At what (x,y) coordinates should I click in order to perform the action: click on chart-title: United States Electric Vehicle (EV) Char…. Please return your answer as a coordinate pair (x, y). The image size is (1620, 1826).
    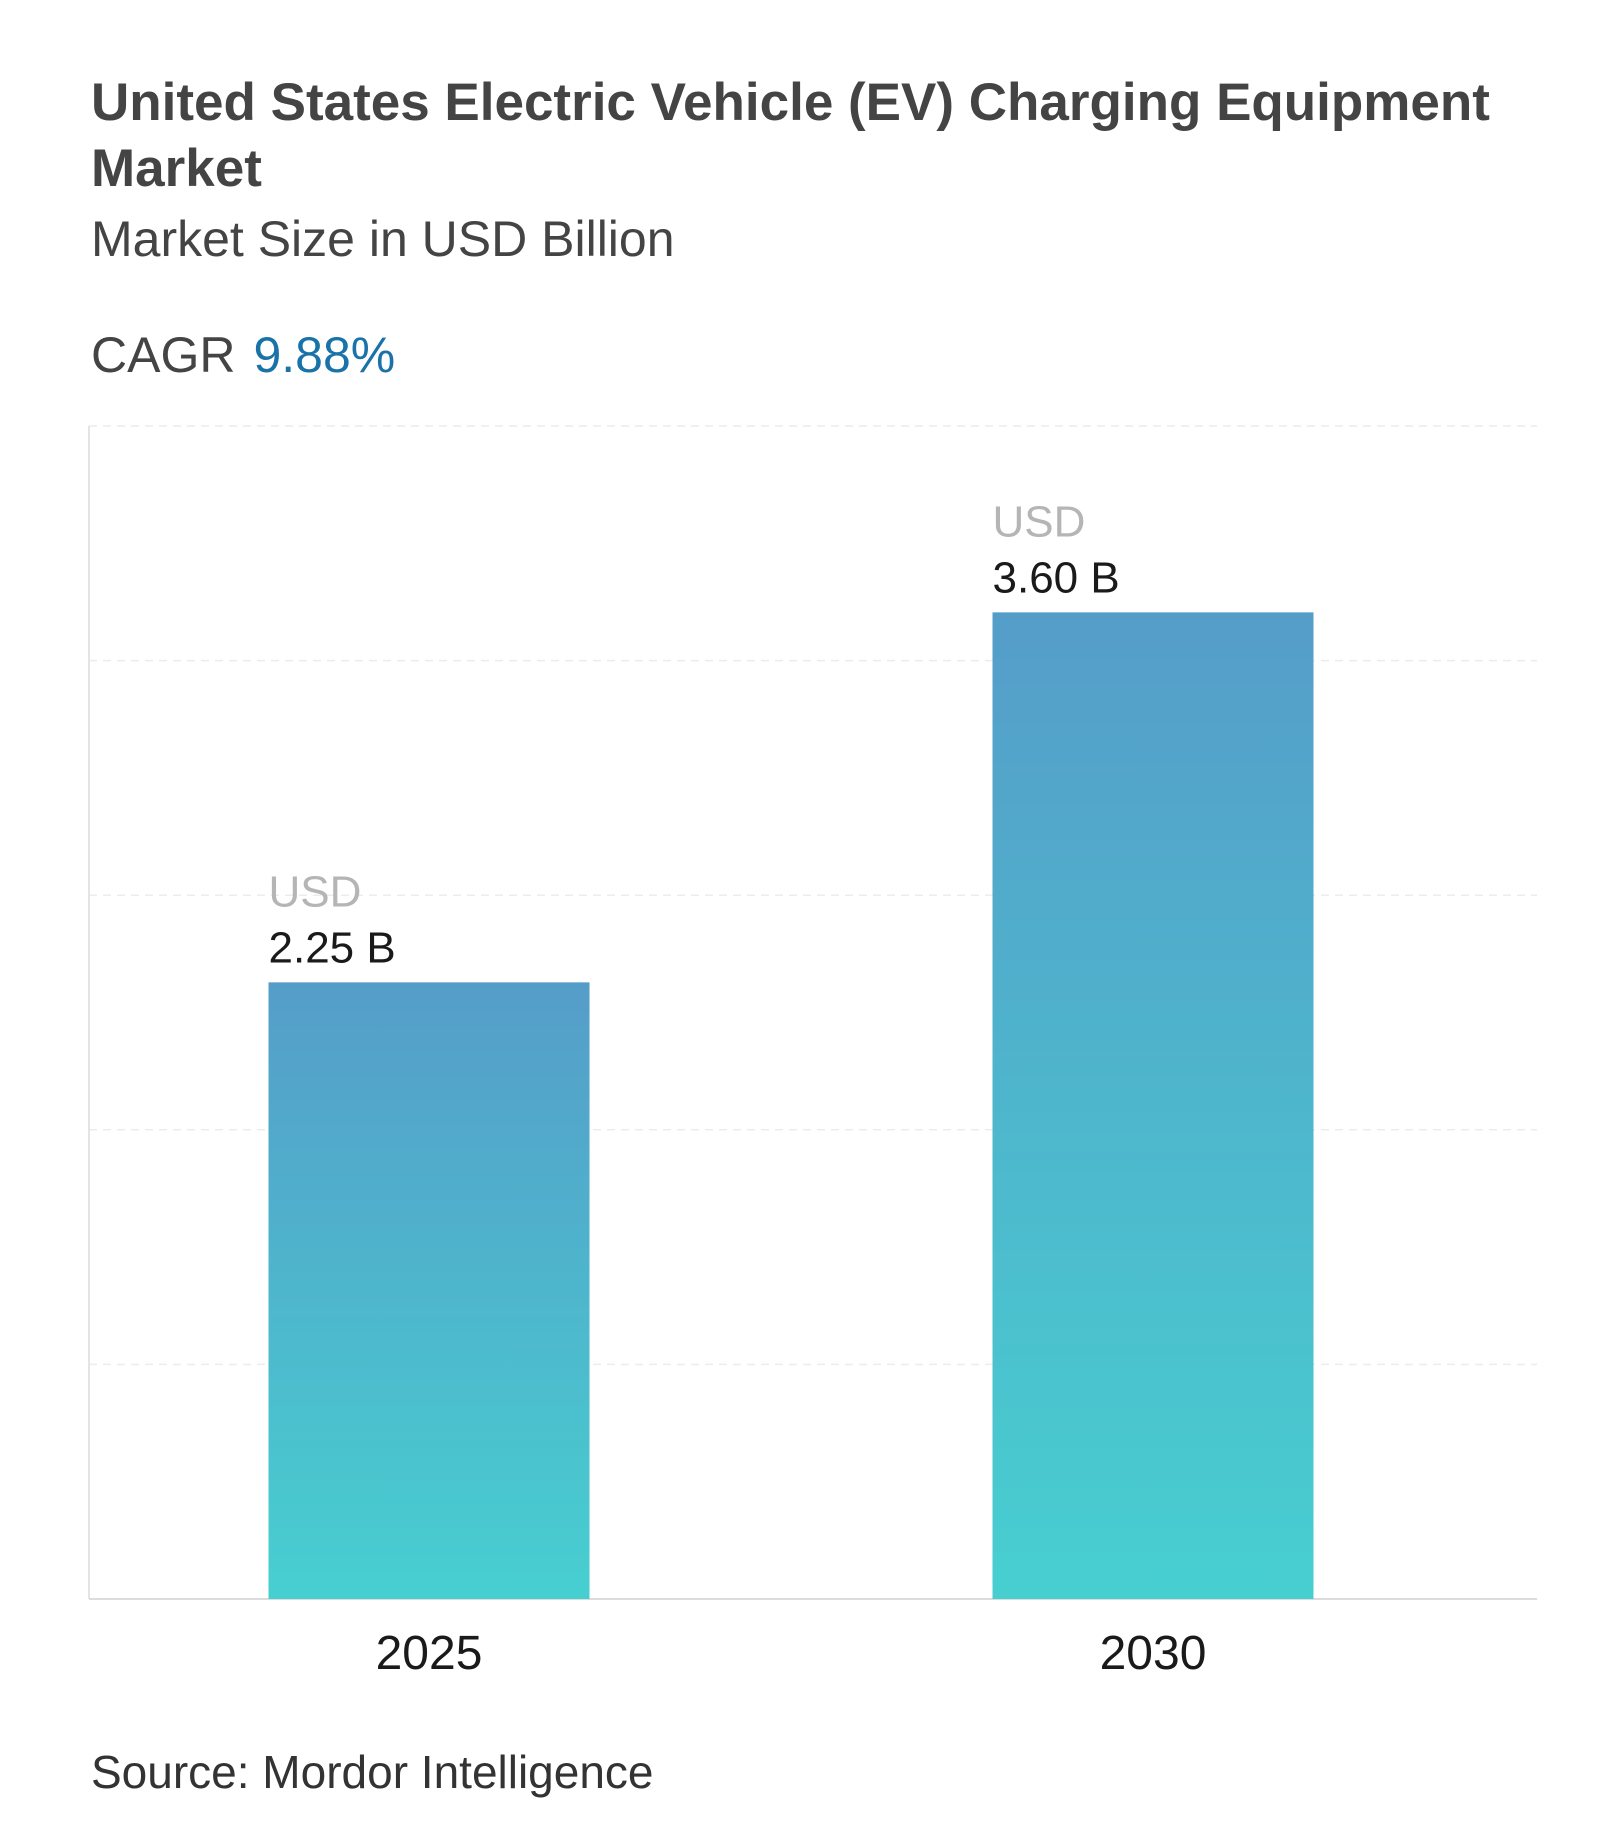
    Looking at the image, I should click on (790, 135).